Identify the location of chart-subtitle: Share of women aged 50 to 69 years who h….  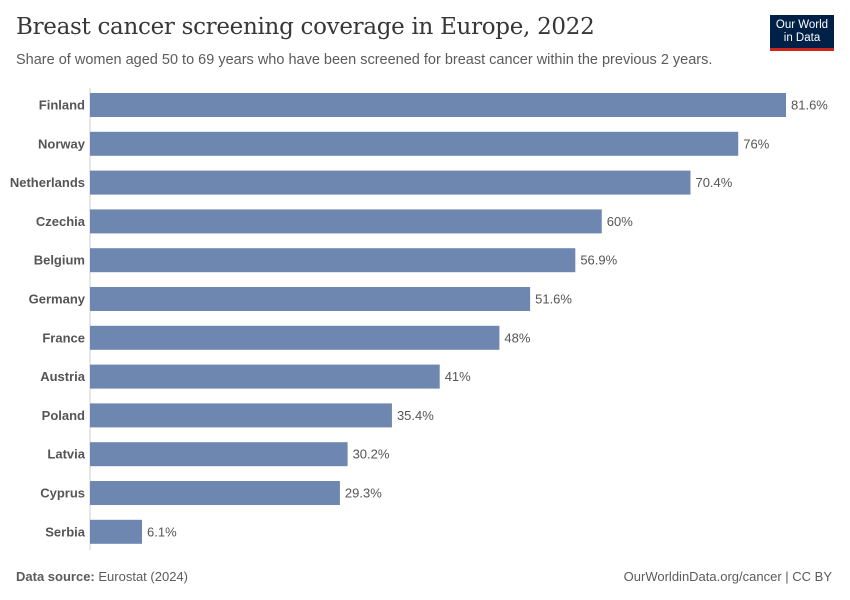
(364, 60).